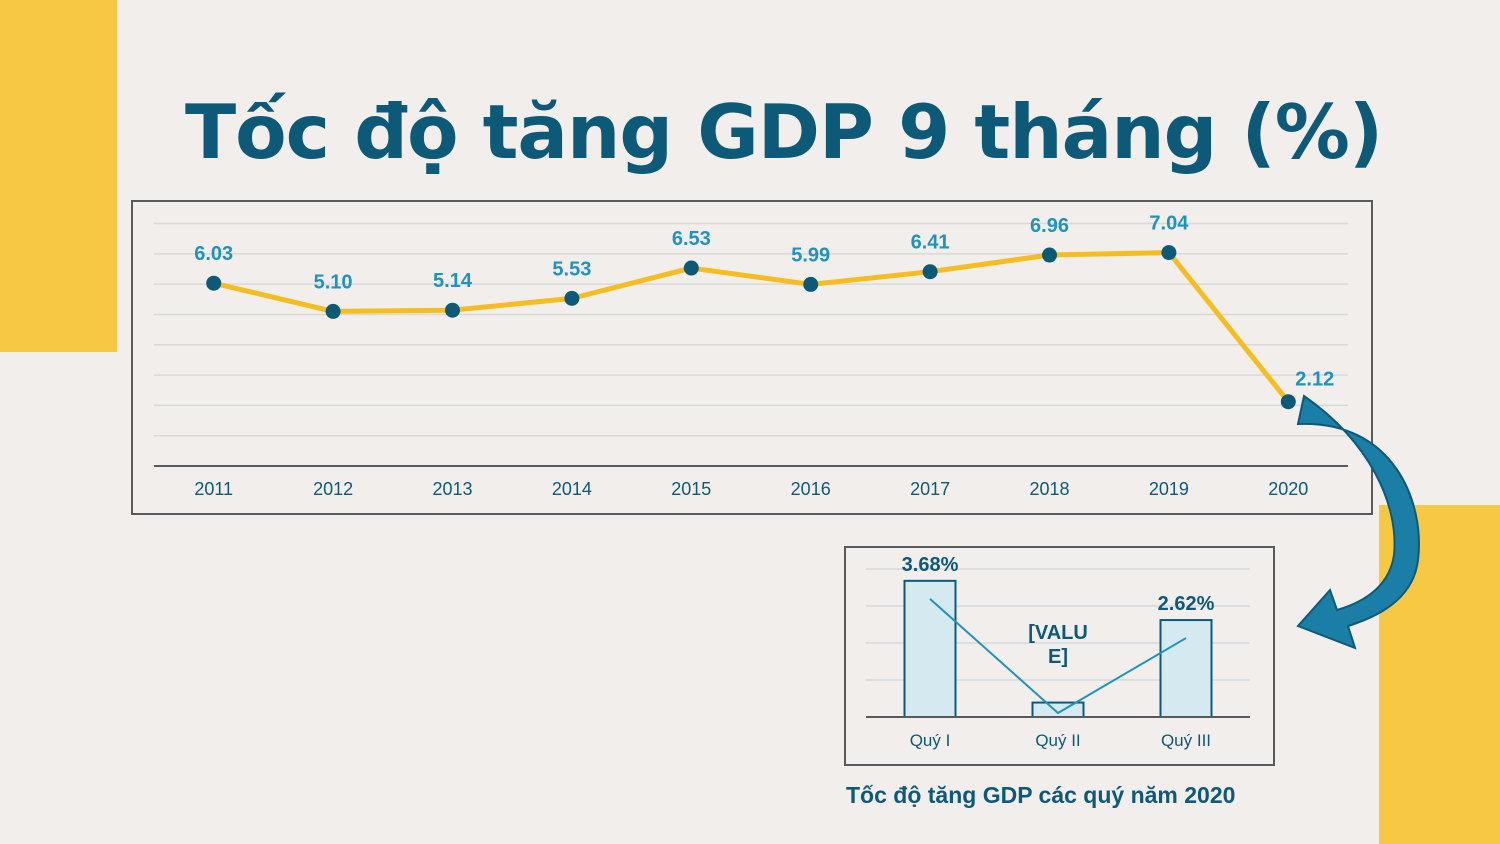 The height and width of the screenshot is (844, 1500). I want to click on data-label: 5.53, so click(571, 269).